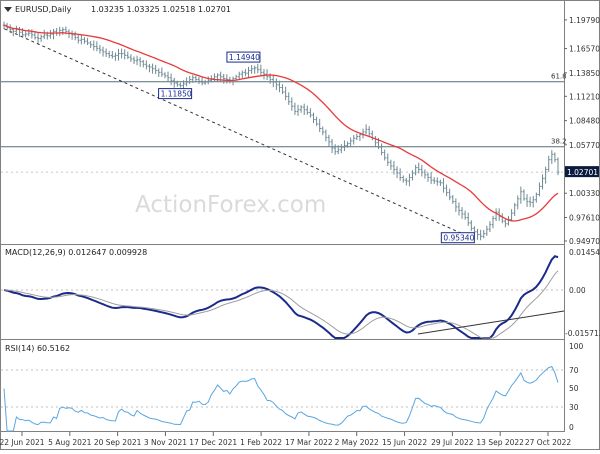  What do you see at coordinates (571, 427) in the screenshot?
I see `rsi-tick-label: 0` at bounding box center [571, 427].